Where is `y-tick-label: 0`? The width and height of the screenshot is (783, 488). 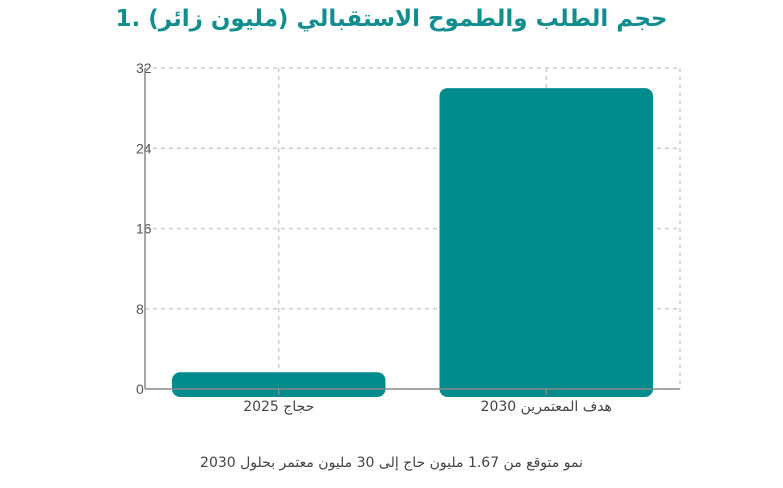
y-tick-label: 0 is located at coordinates (140, 389).